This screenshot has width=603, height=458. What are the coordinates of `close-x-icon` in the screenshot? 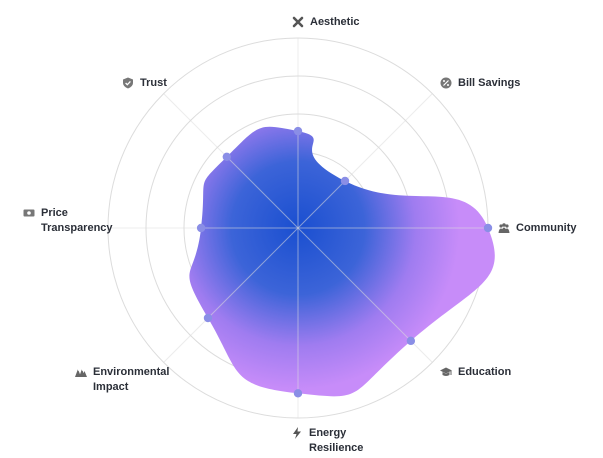 It's located at (298, 22).